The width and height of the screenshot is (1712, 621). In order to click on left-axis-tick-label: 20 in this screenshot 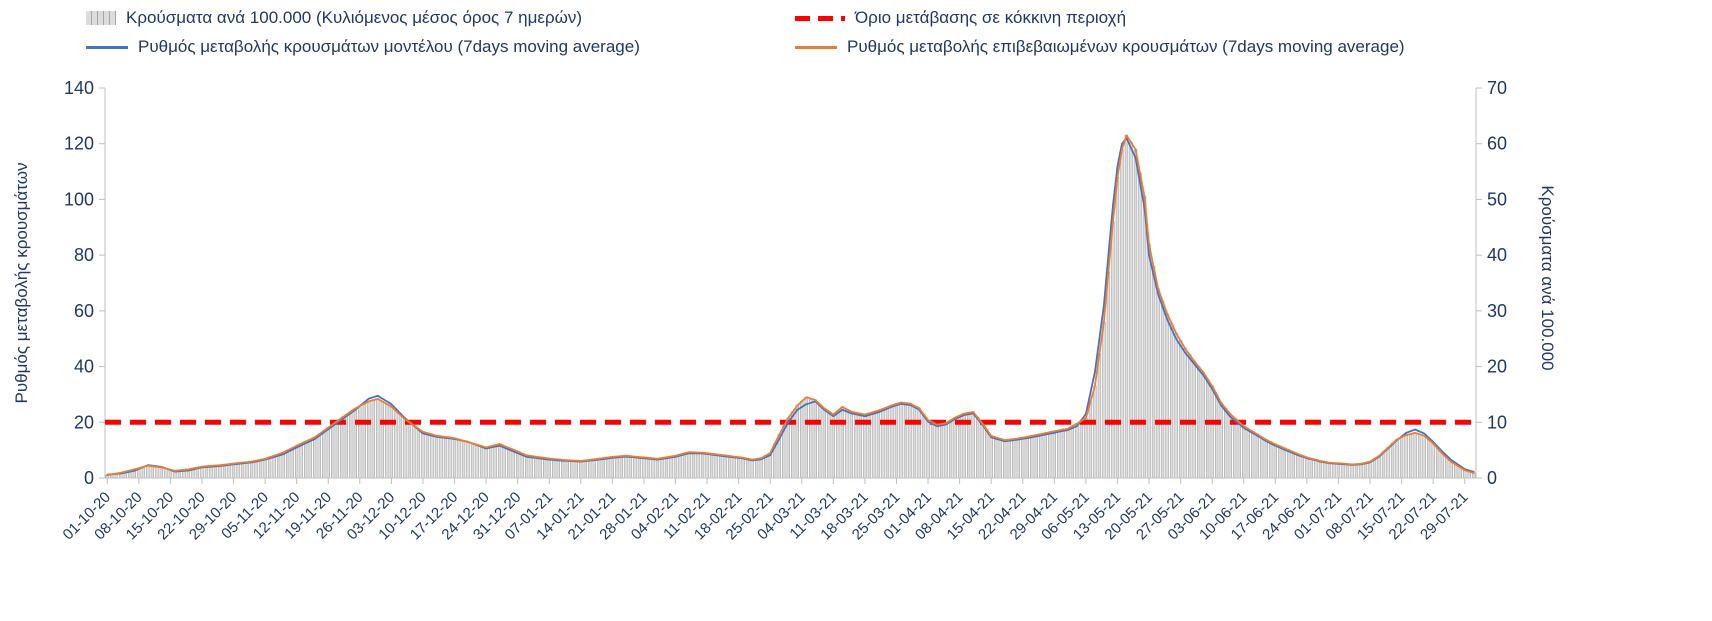, I will do `click(84, 422)`.